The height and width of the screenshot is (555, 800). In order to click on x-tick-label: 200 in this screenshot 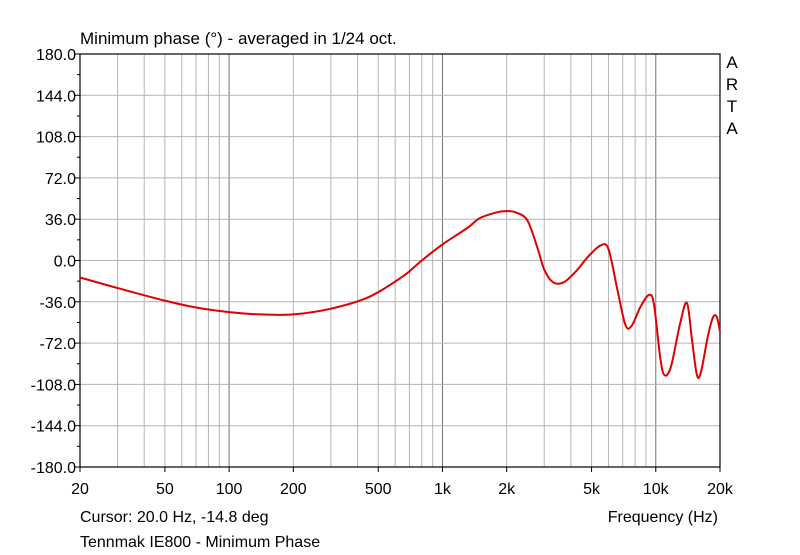, I will do `click(293, 489)`.